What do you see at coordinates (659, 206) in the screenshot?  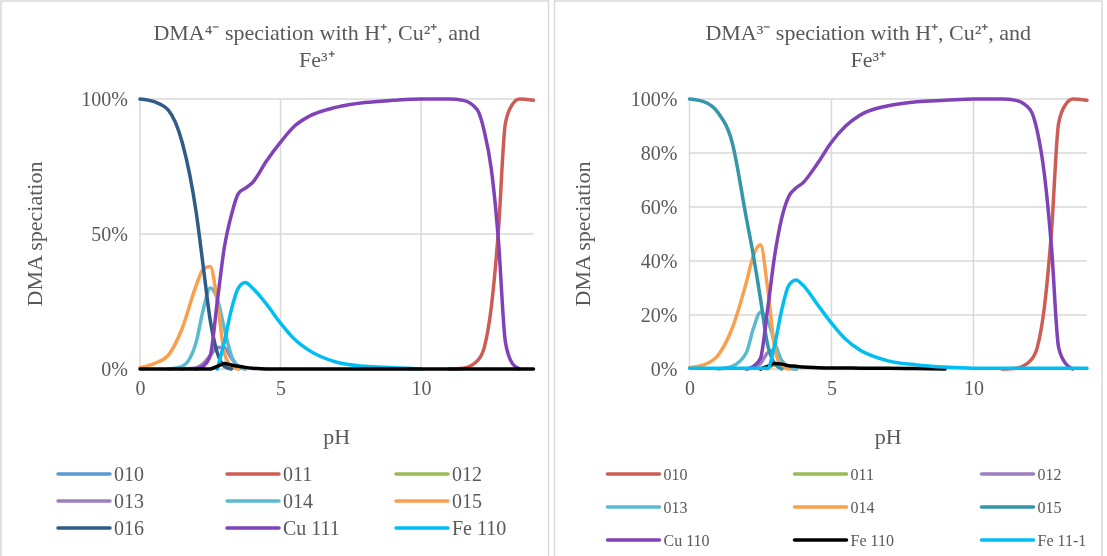 I see `y-tick-label: 60%` at bounding box center [659, 206].